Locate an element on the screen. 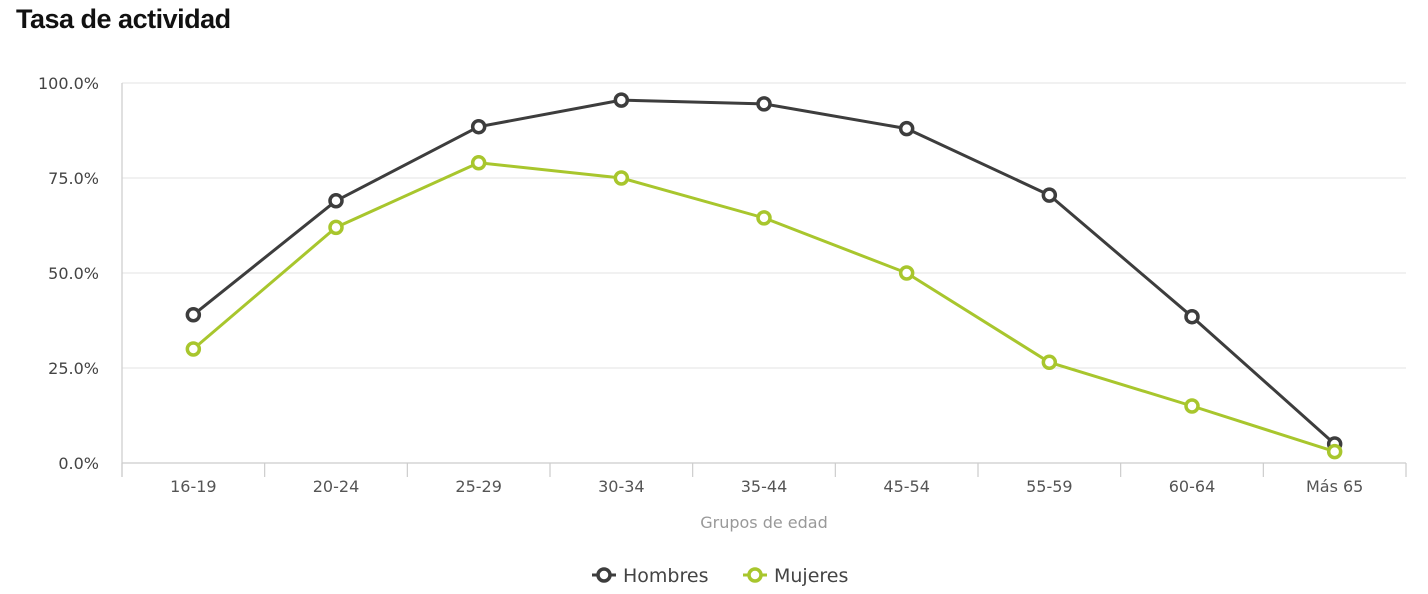 Image resolution: width=1428 pixels, height=594 pixels. y-tick-label: 25.0% is located at coordinates (73, 368).